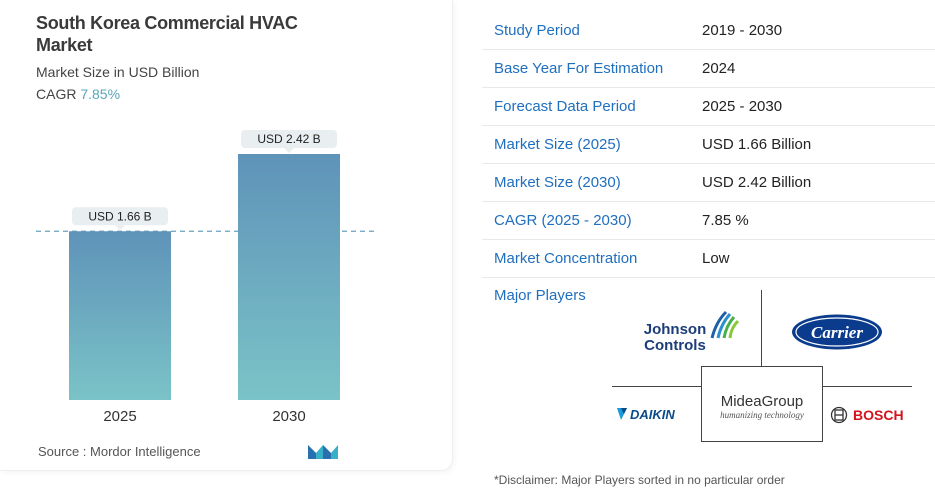 Image resolution: width=935 pixels, height=493 pixels. What do you see at coordinates (878, 415) in the screenshot?
I see `bosch-text: BOSCH` at bounding box center [878, 415].